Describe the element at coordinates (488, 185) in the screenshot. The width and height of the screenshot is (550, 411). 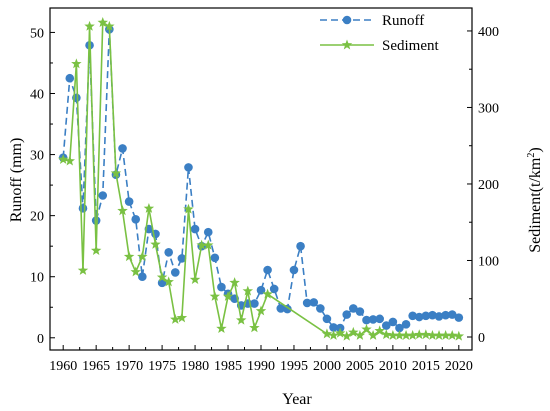
I see `y-right-tick-label: 200` at that location.